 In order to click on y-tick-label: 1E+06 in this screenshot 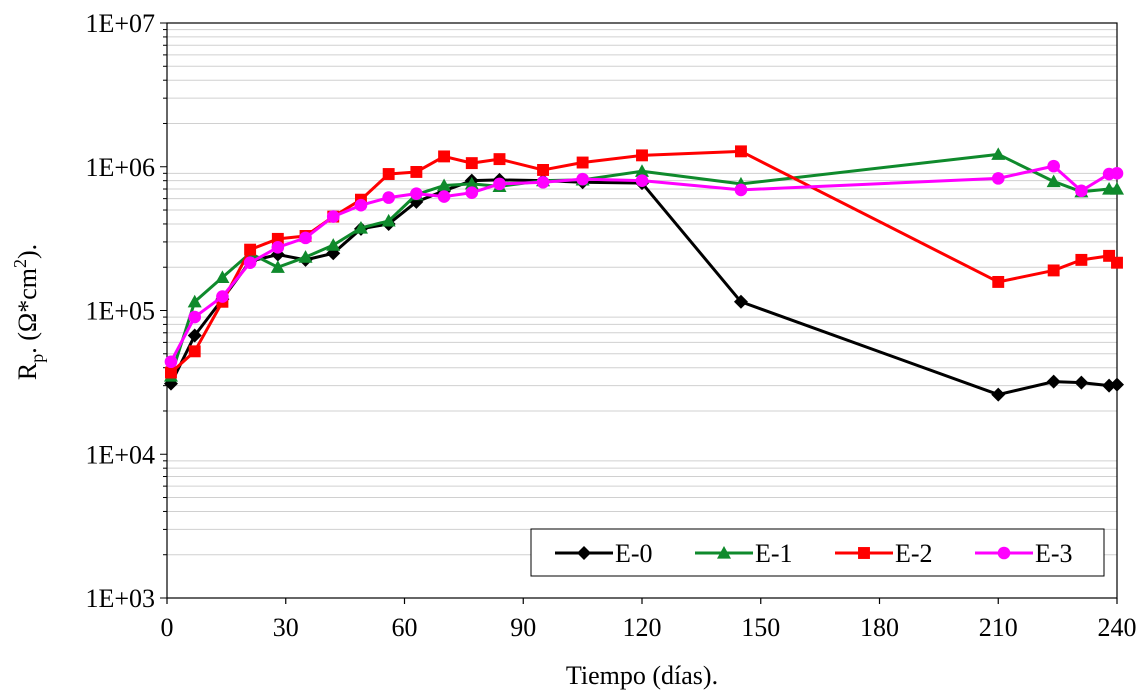, I will do `click(120, 167)`.